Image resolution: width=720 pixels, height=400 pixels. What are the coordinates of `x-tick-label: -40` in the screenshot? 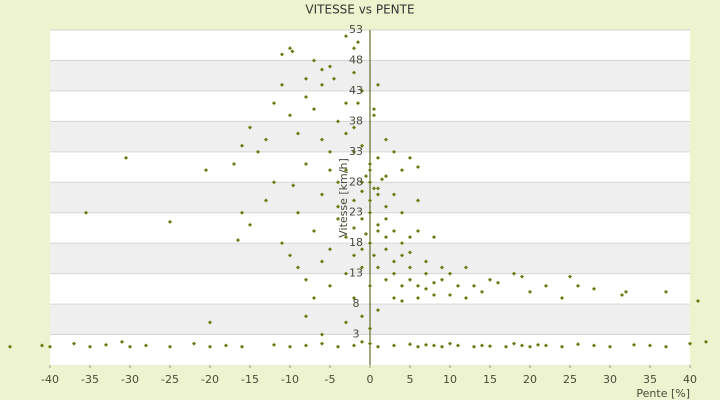 It's located at (50, 379).